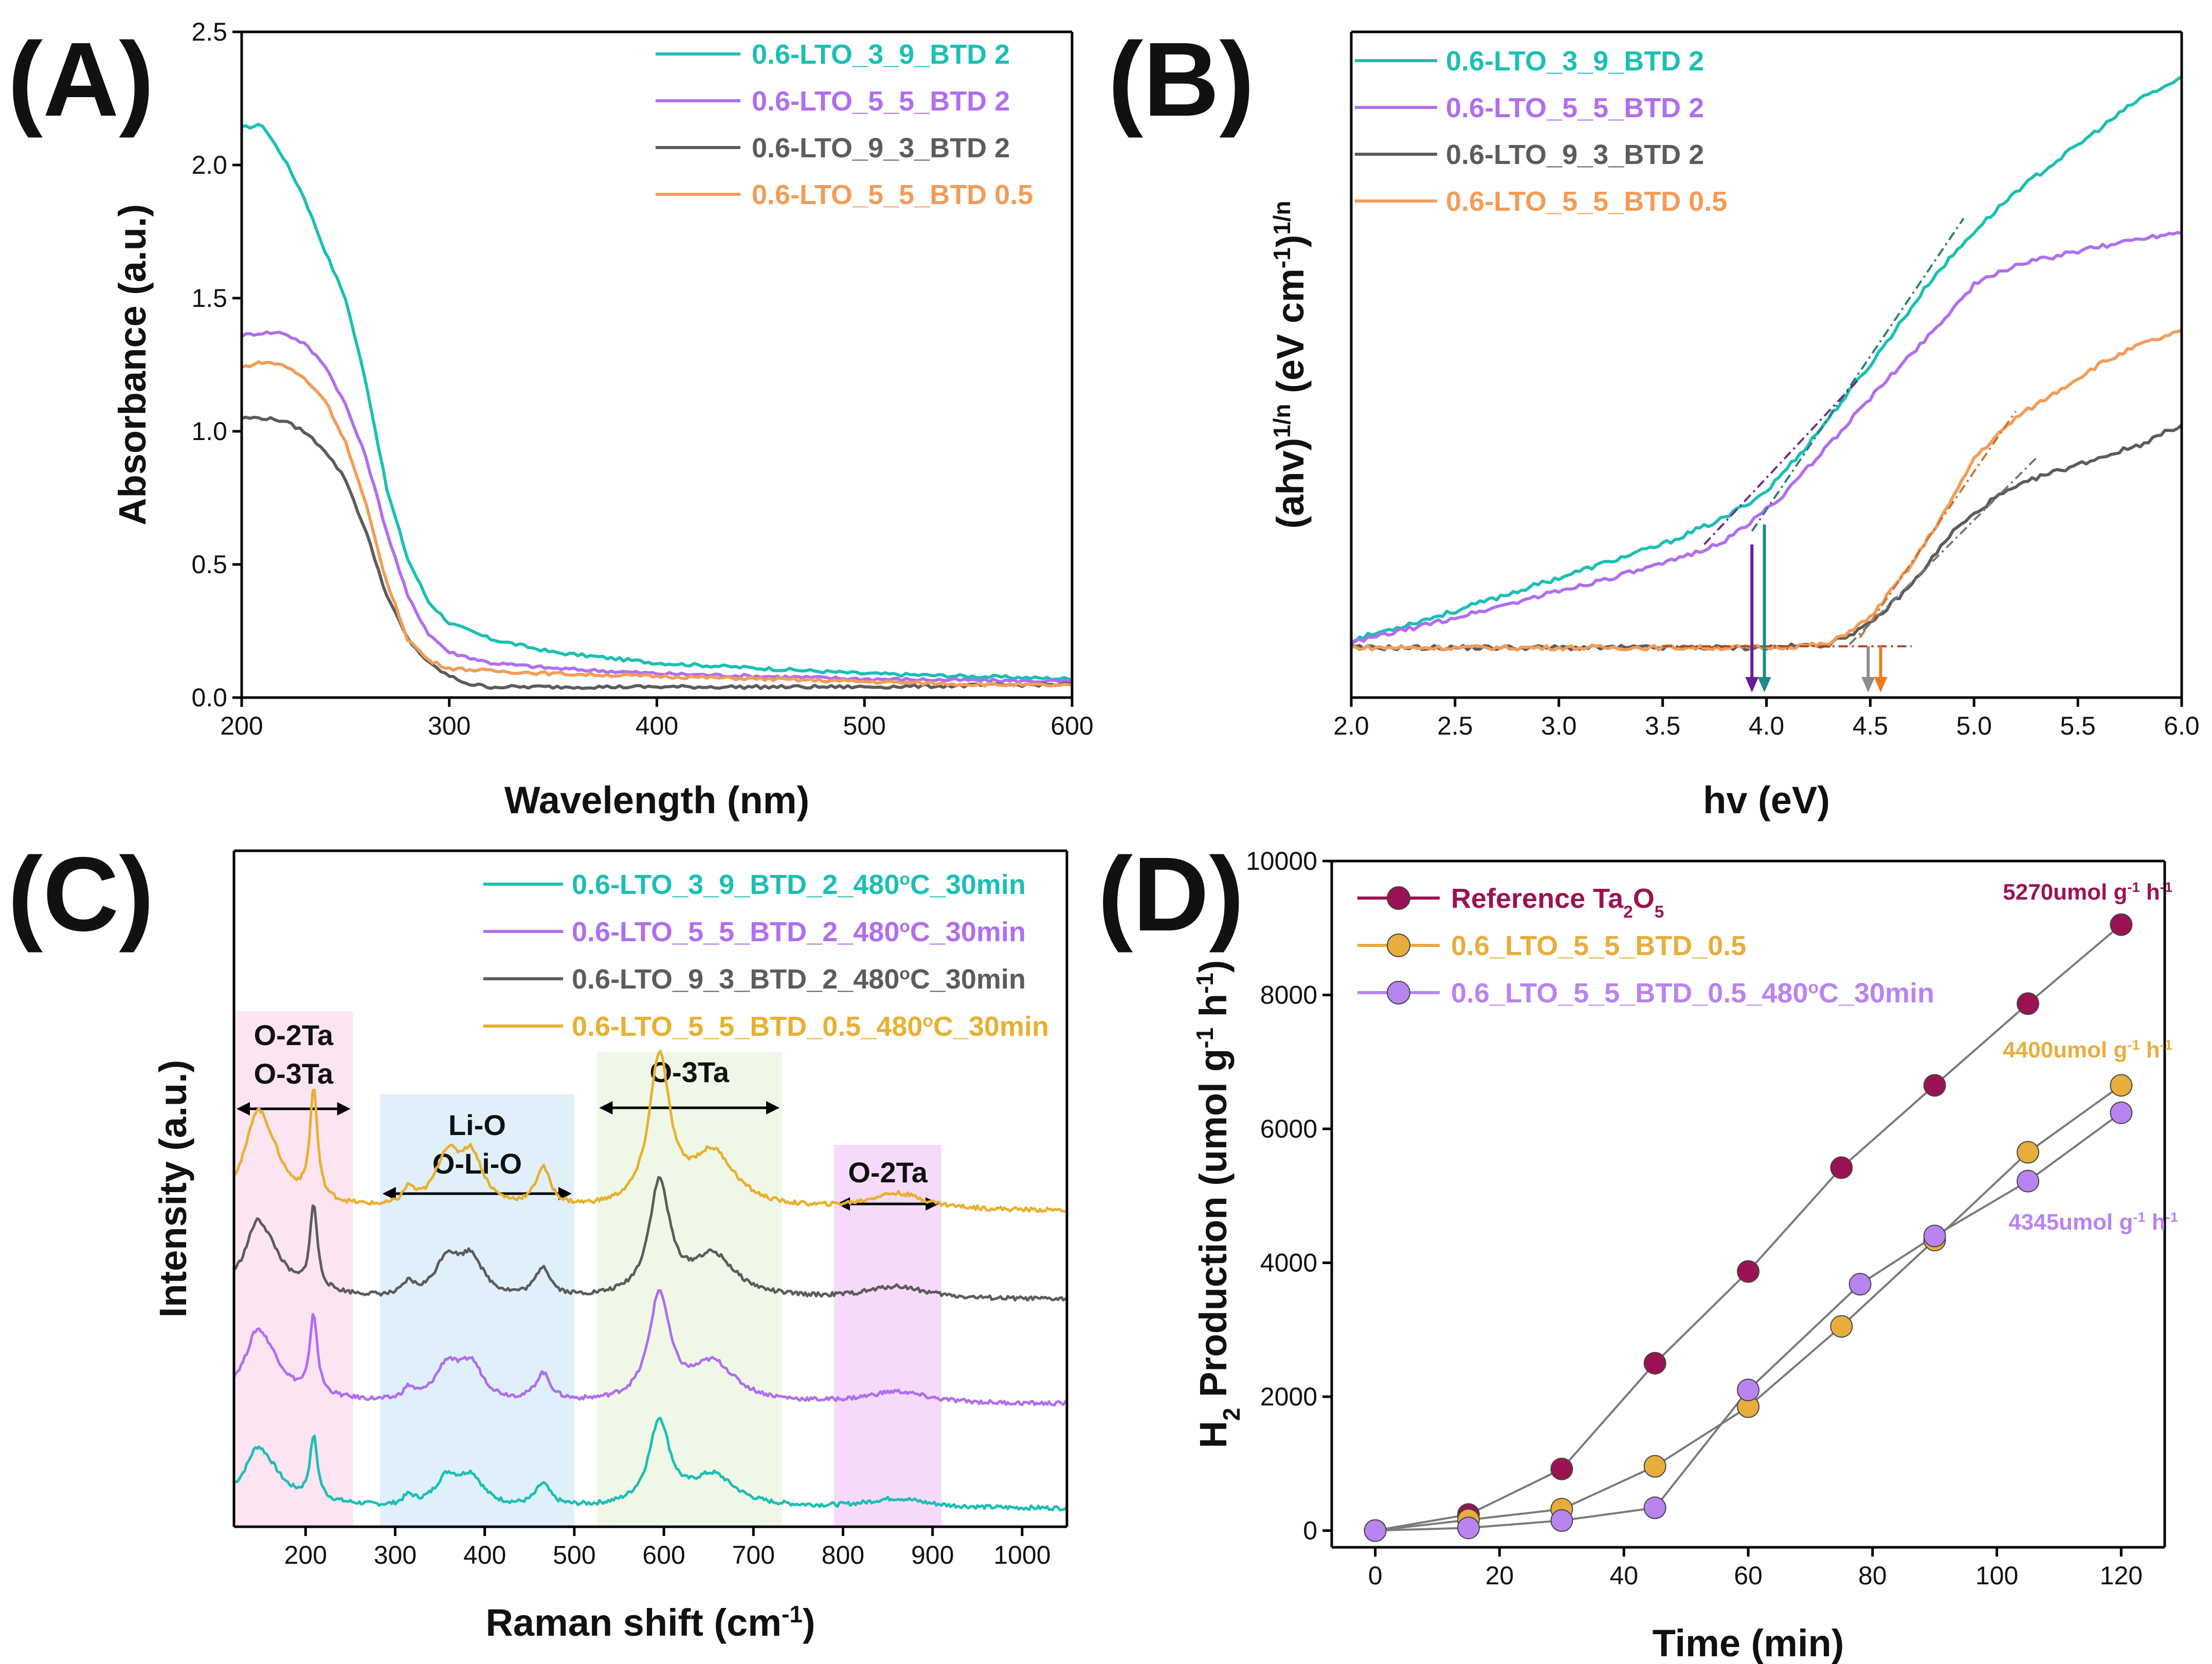 This screenshot has width=2212, height=1664. Describe the element at coordinates (1598, 945) in the screenshot. I see `panel-d-legend-label: 0.6_LTO_5_5_BTD_0.5` at that location.